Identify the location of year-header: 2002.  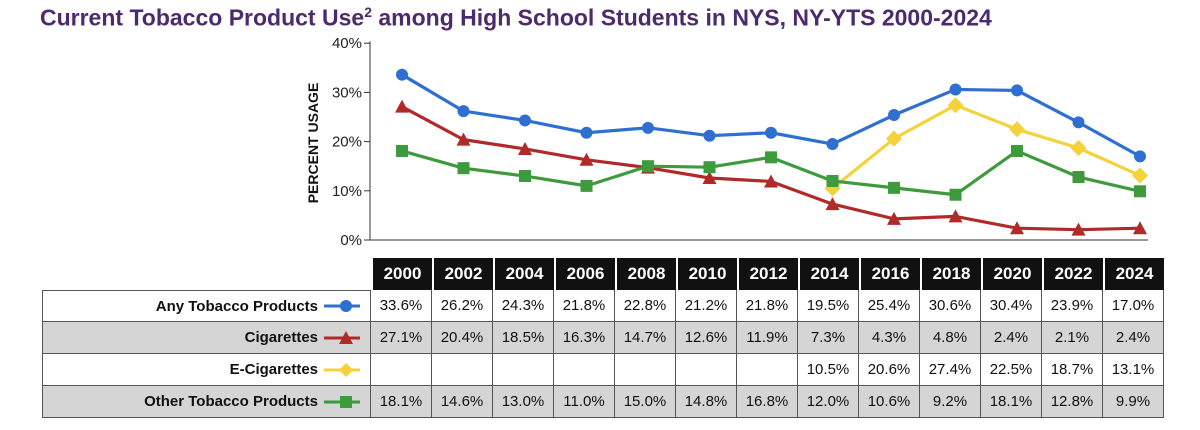
(462, 274).